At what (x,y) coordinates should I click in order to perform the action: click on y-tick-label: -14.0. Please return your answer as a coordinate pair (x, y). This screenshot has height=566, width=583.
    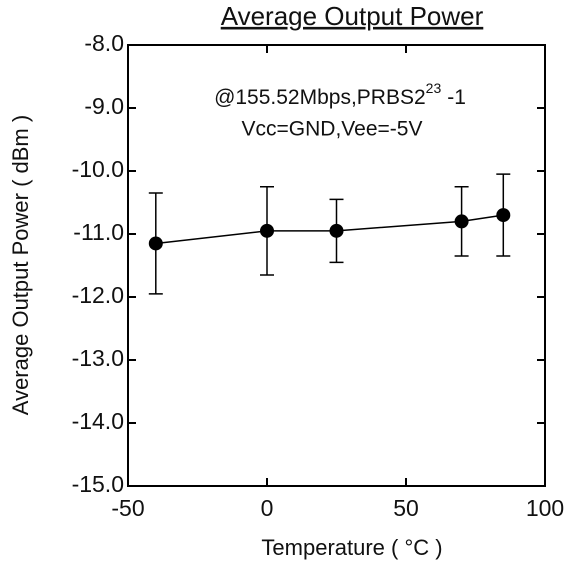
    Looking at the image, I should click on (98, 421).